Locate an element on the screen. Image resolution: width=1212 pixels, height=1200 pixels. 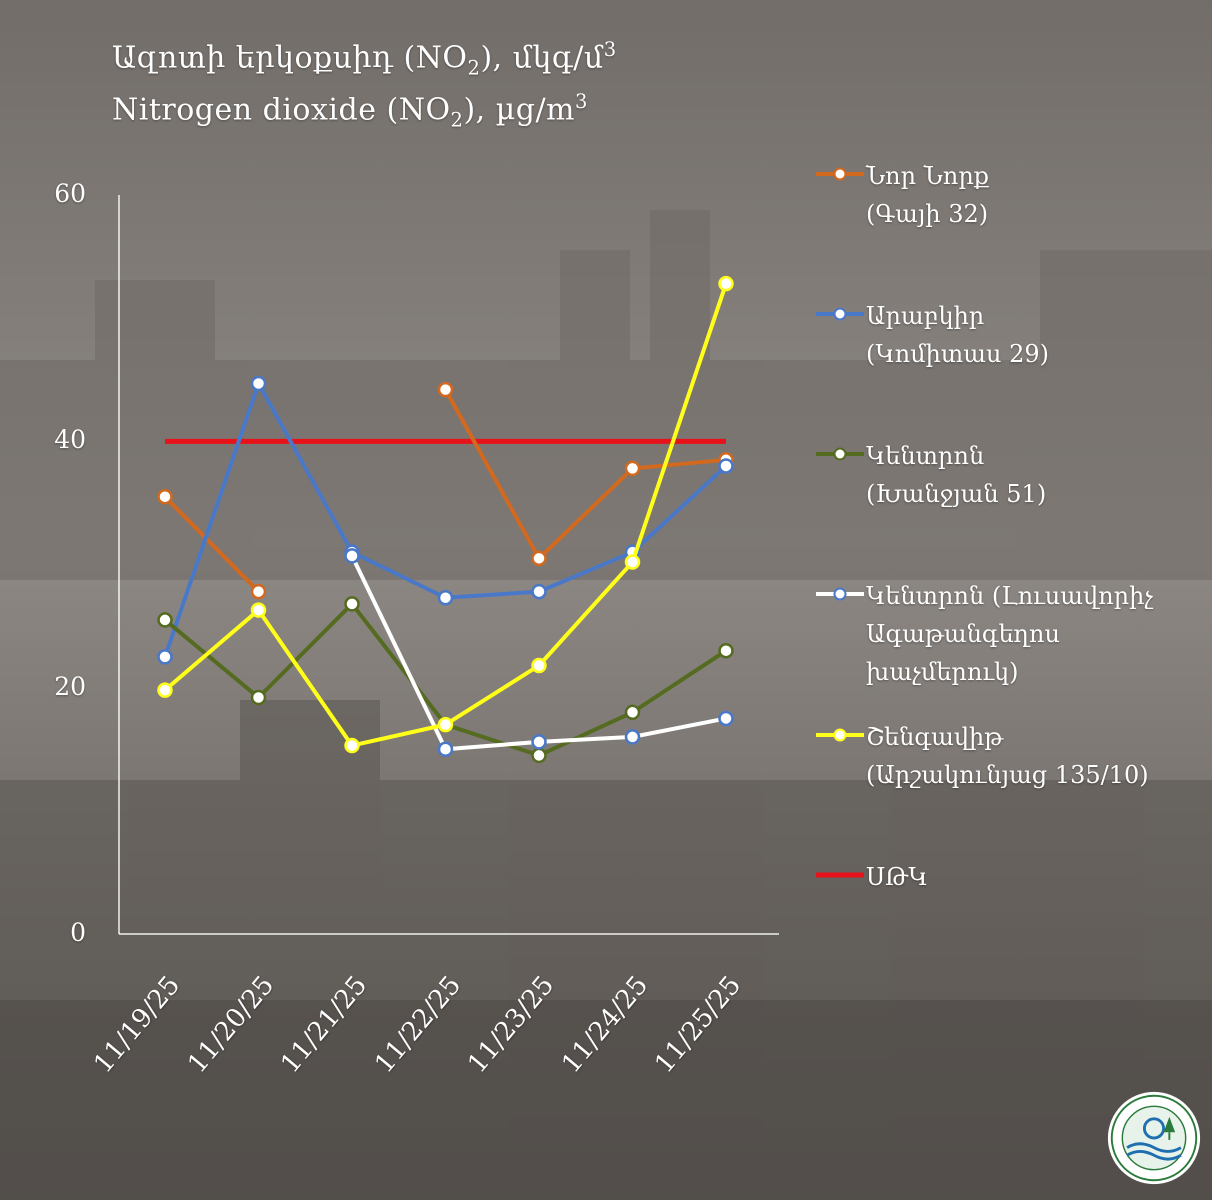
agency-logo is located at coordinates (1154, 1138).